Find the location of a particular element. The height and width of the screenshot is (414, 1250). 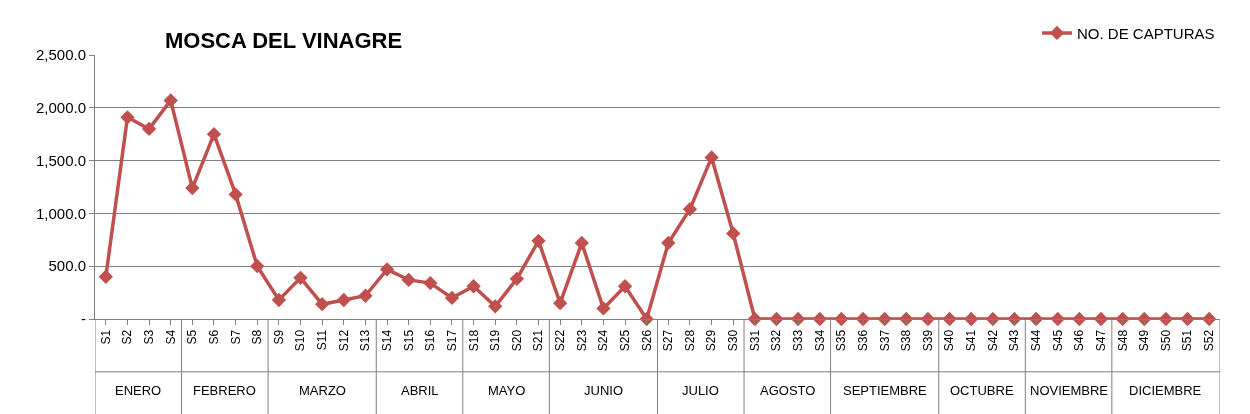

x-tick-label: S46 is located at coordinates (1079, 340).